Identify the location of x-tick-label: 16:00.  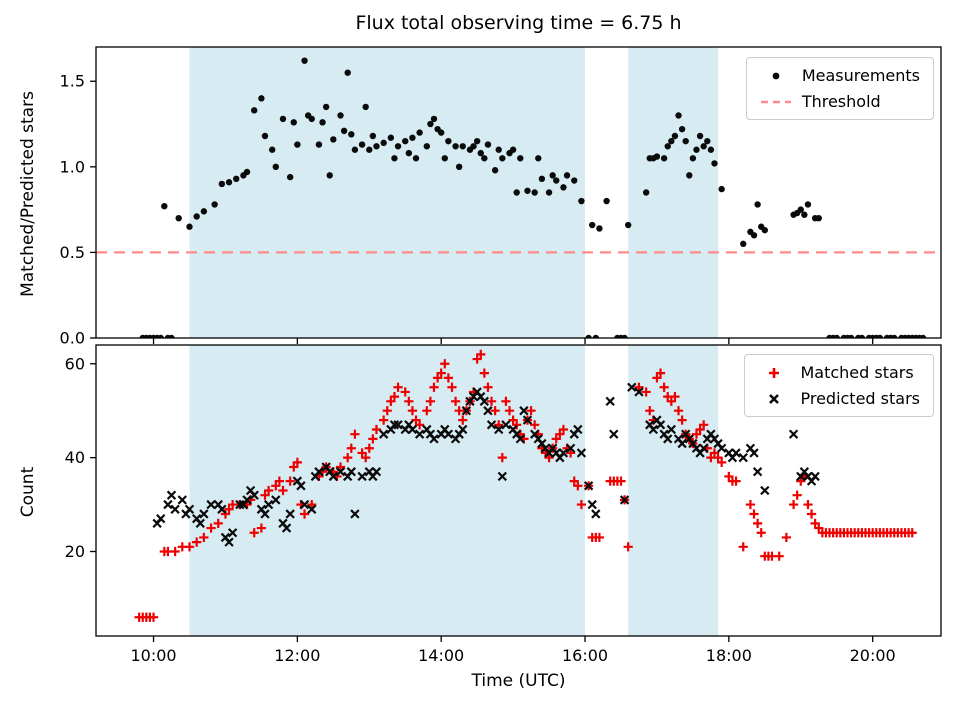
(585, 655).